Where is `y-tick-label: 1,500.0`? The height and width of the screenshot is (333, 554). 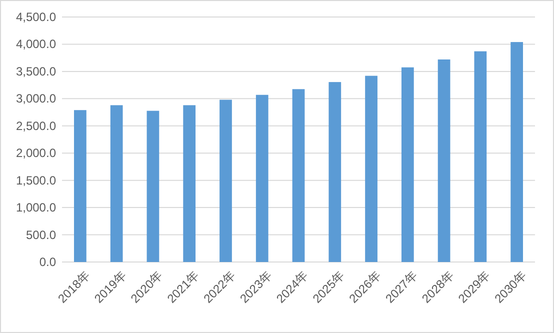
y-tick-label: 1,500.0 is located at coordinates (36, 180).